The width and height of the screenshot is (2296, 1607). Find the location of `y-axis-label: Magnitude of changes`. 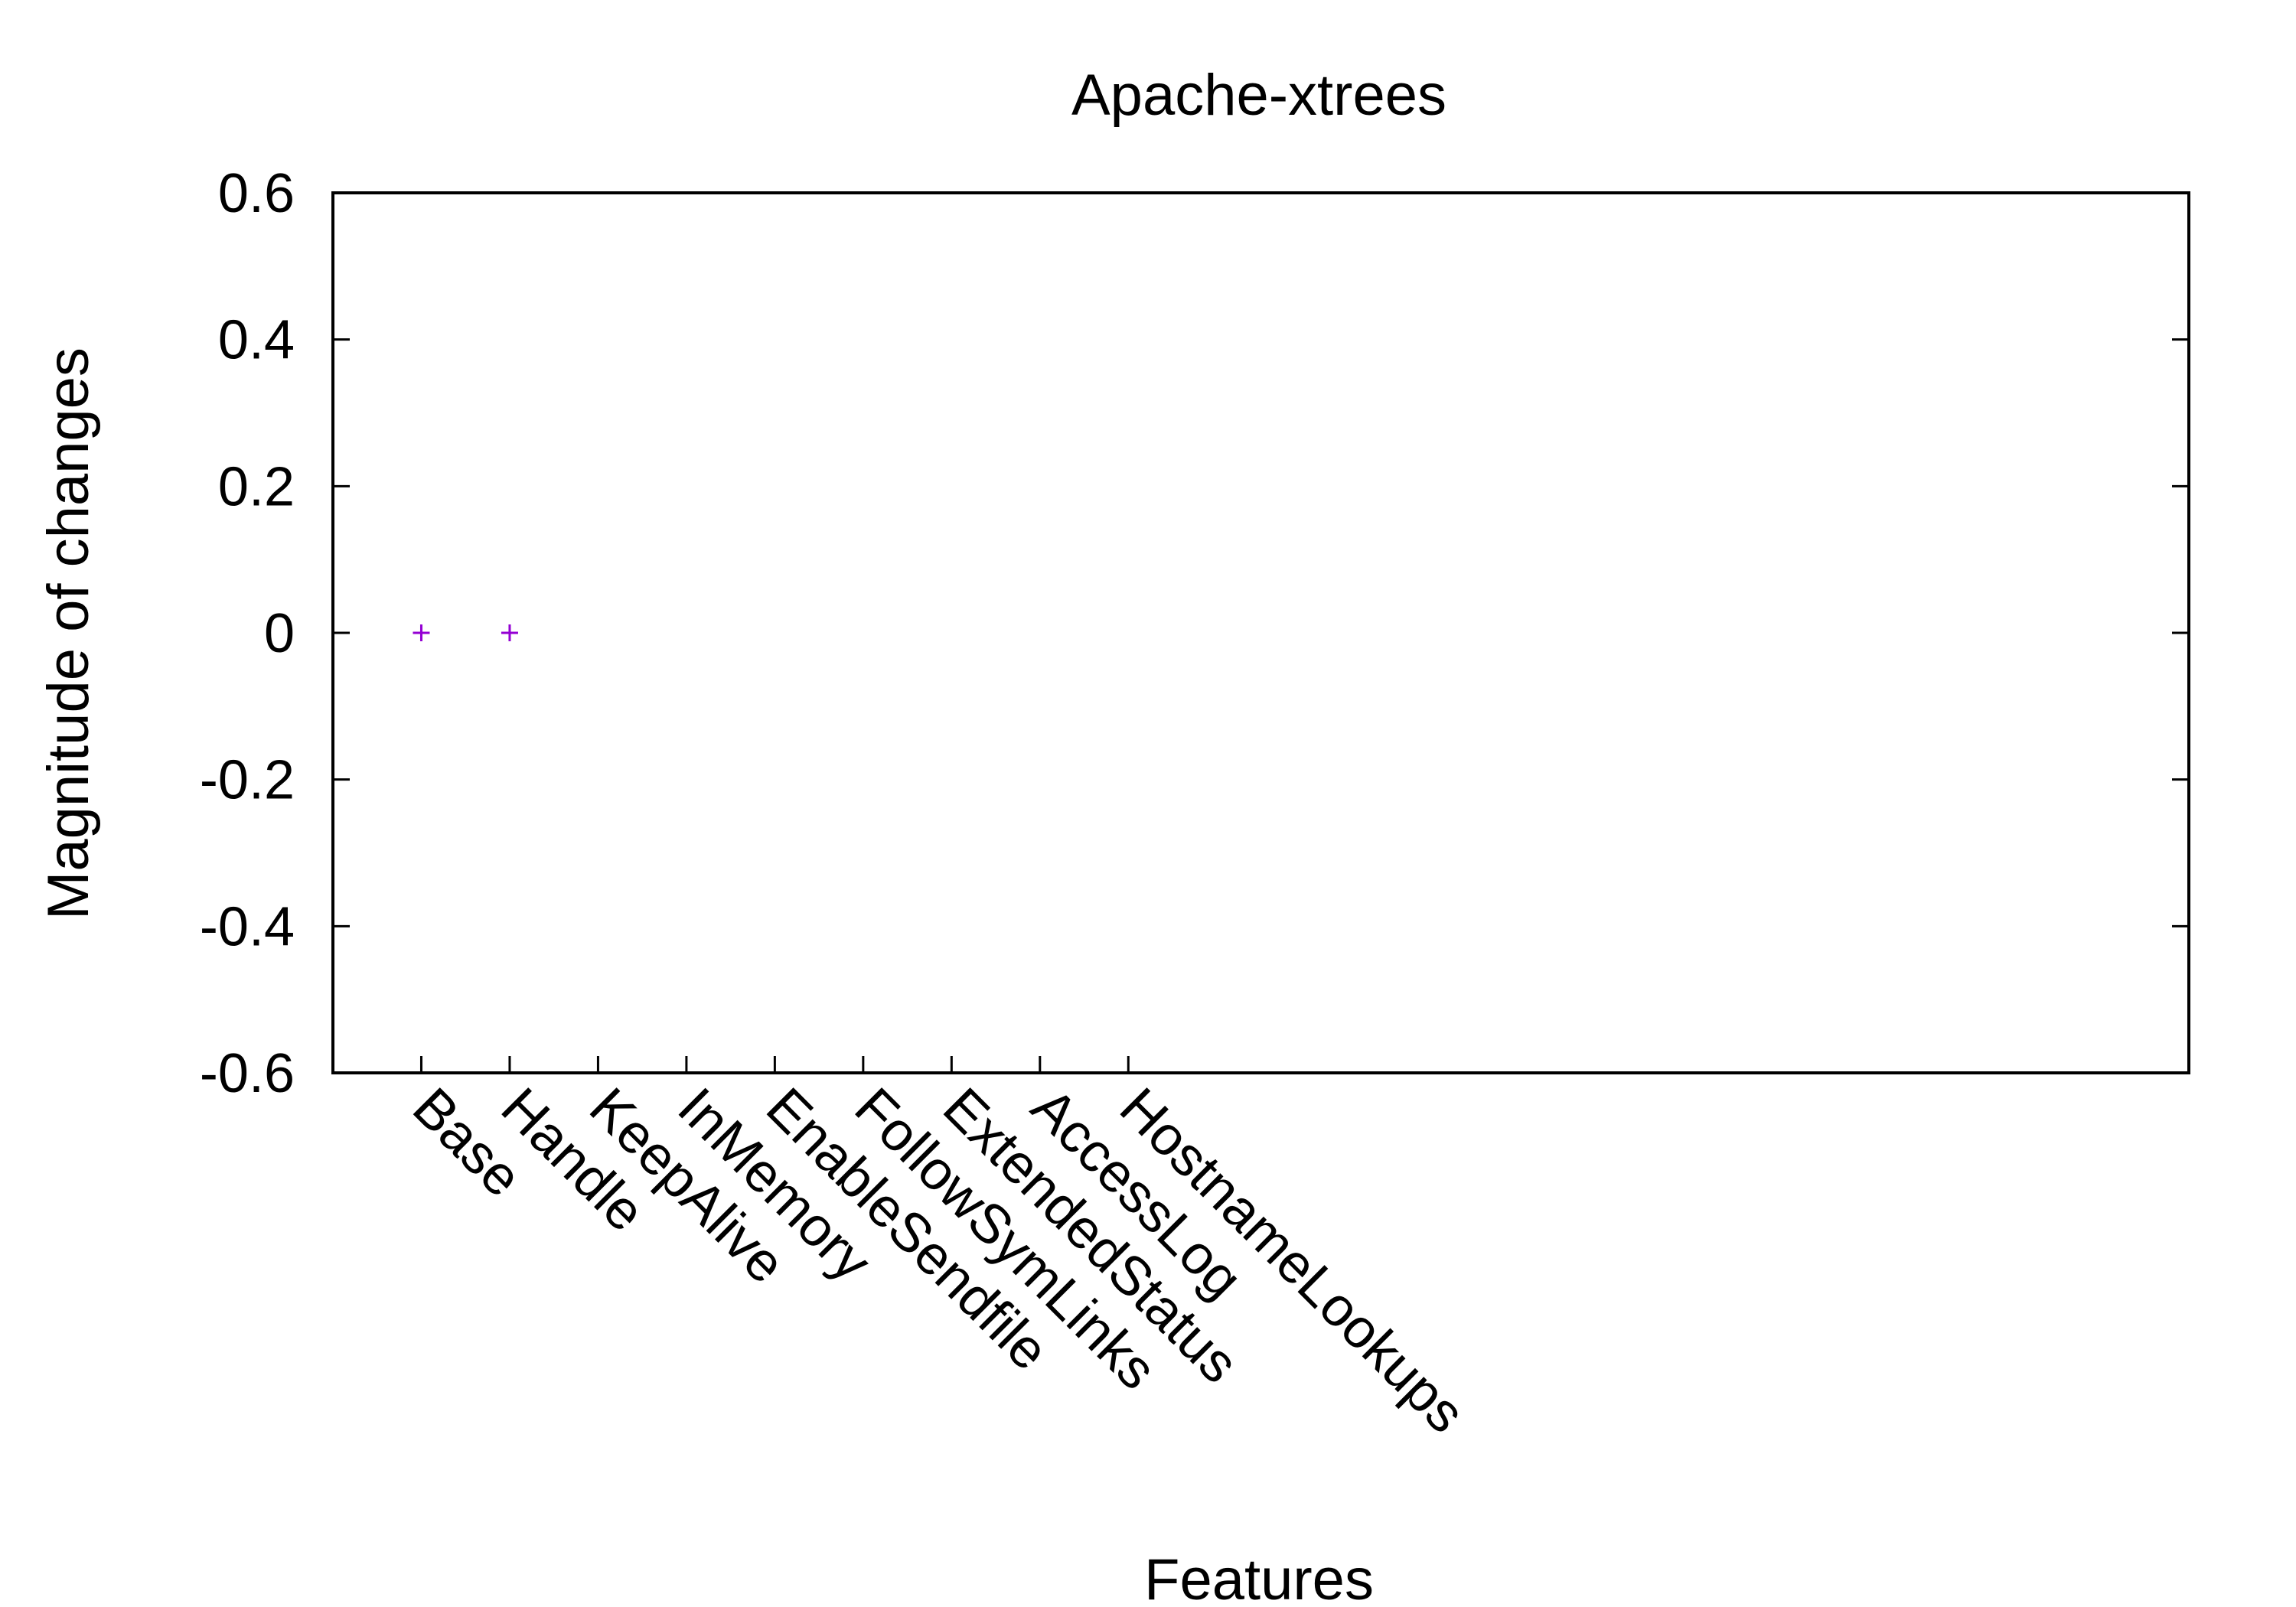

y-axis-label: Magnitude of changes is located at coordinates (68, 633).